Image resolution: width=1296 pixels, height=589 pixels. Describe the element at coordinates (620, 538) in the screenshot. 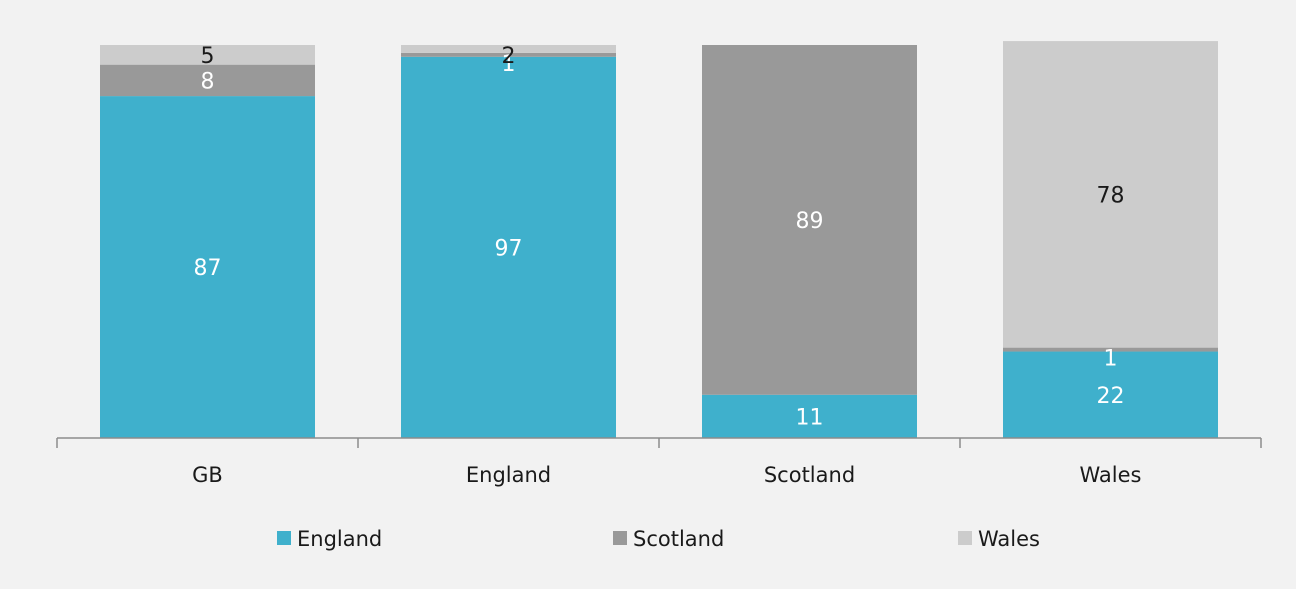

I see `legend-swatch-scotland` at that location.